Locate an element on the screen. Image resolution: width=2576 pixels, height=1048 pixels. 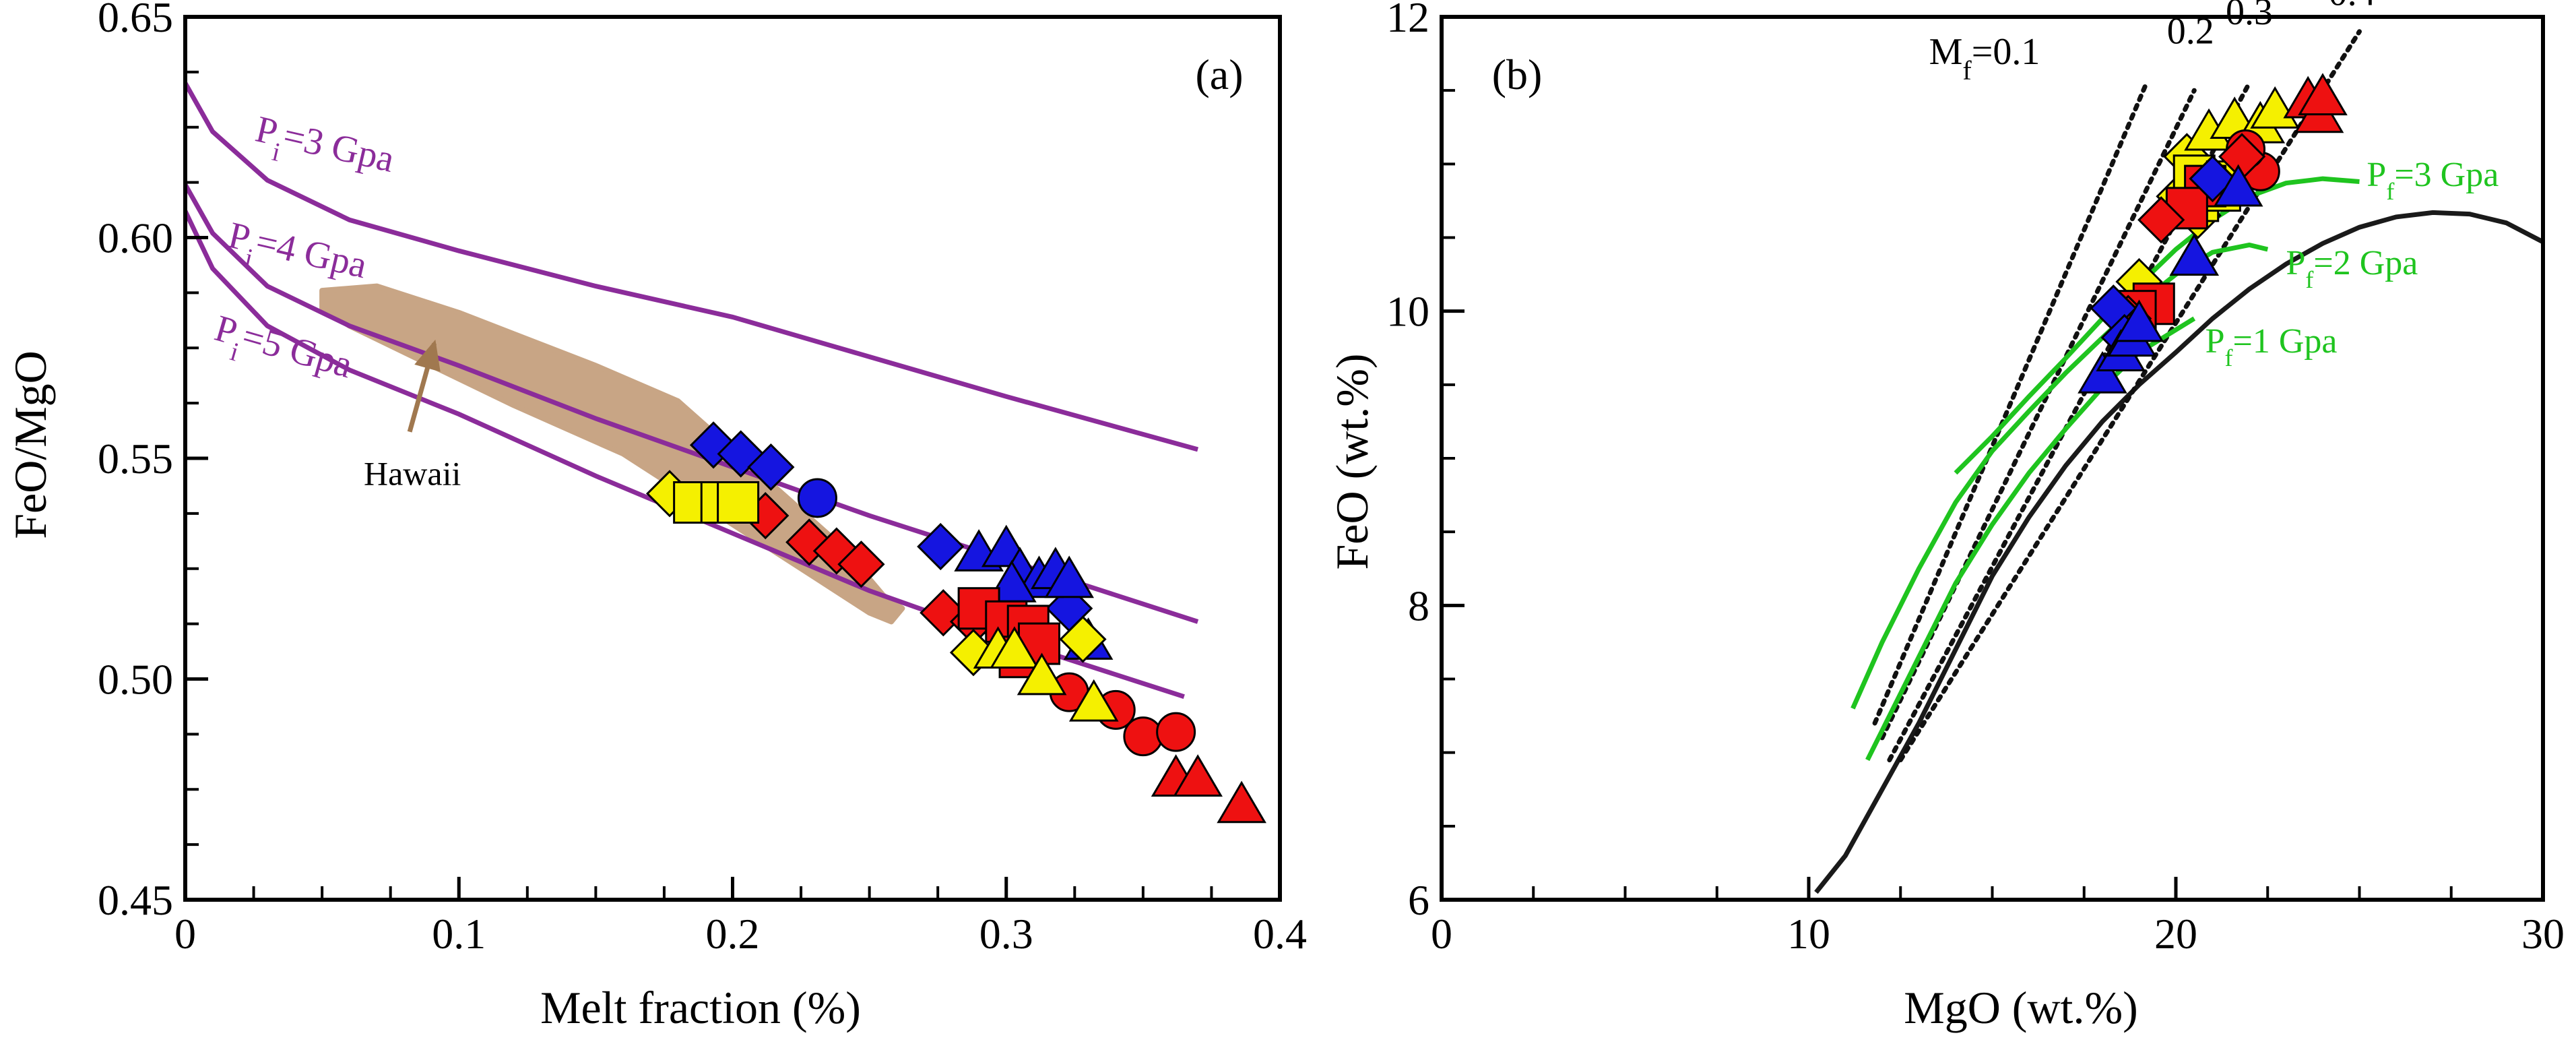
panel-a-x-tick-label: 0.2 is located at coordinates (733, 934).